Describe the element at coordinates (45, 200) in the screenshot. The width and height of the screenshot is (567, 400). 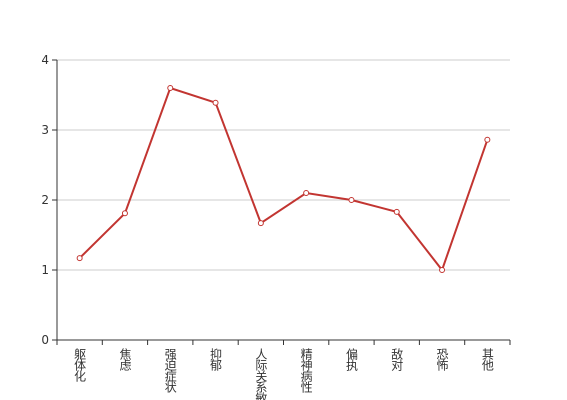
I see `y-tick-label: 2` at that location.